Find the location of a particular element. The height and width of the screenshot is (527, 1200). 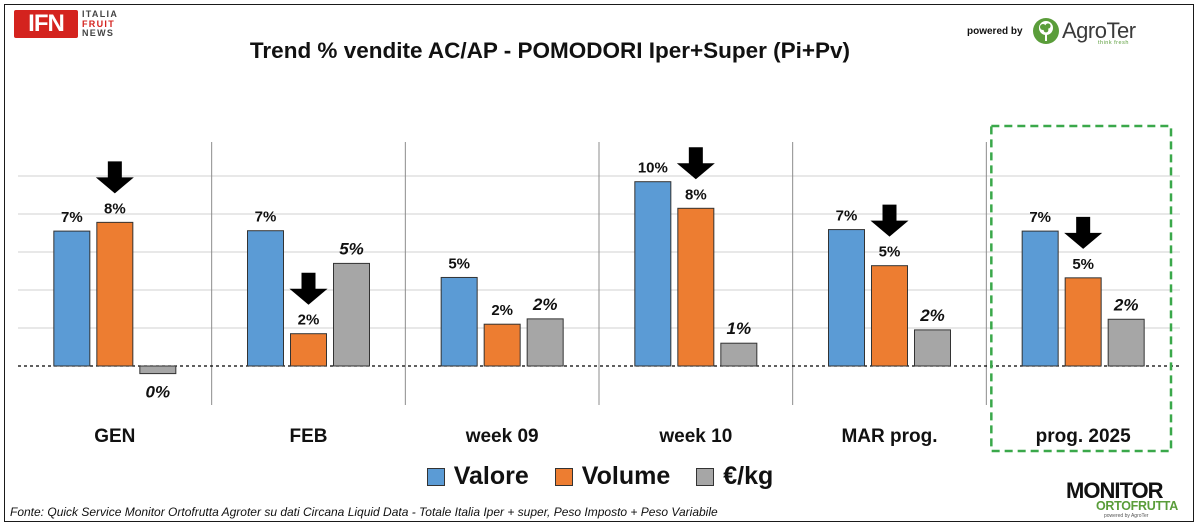

agroter-brand-name: AgroTer is located at coordinates (1099, 30).